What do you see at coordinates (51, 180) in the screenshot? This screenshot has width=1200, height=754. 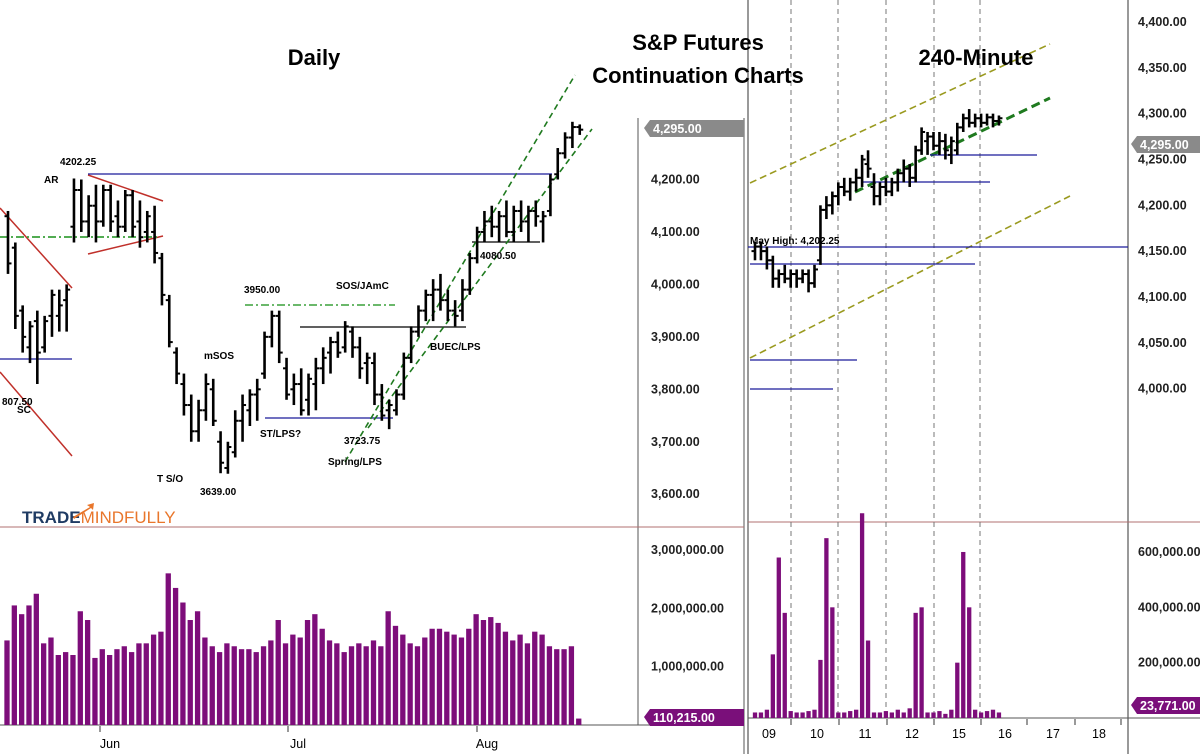 I see `ann-ar: AR` at bounding box center [51, 180].